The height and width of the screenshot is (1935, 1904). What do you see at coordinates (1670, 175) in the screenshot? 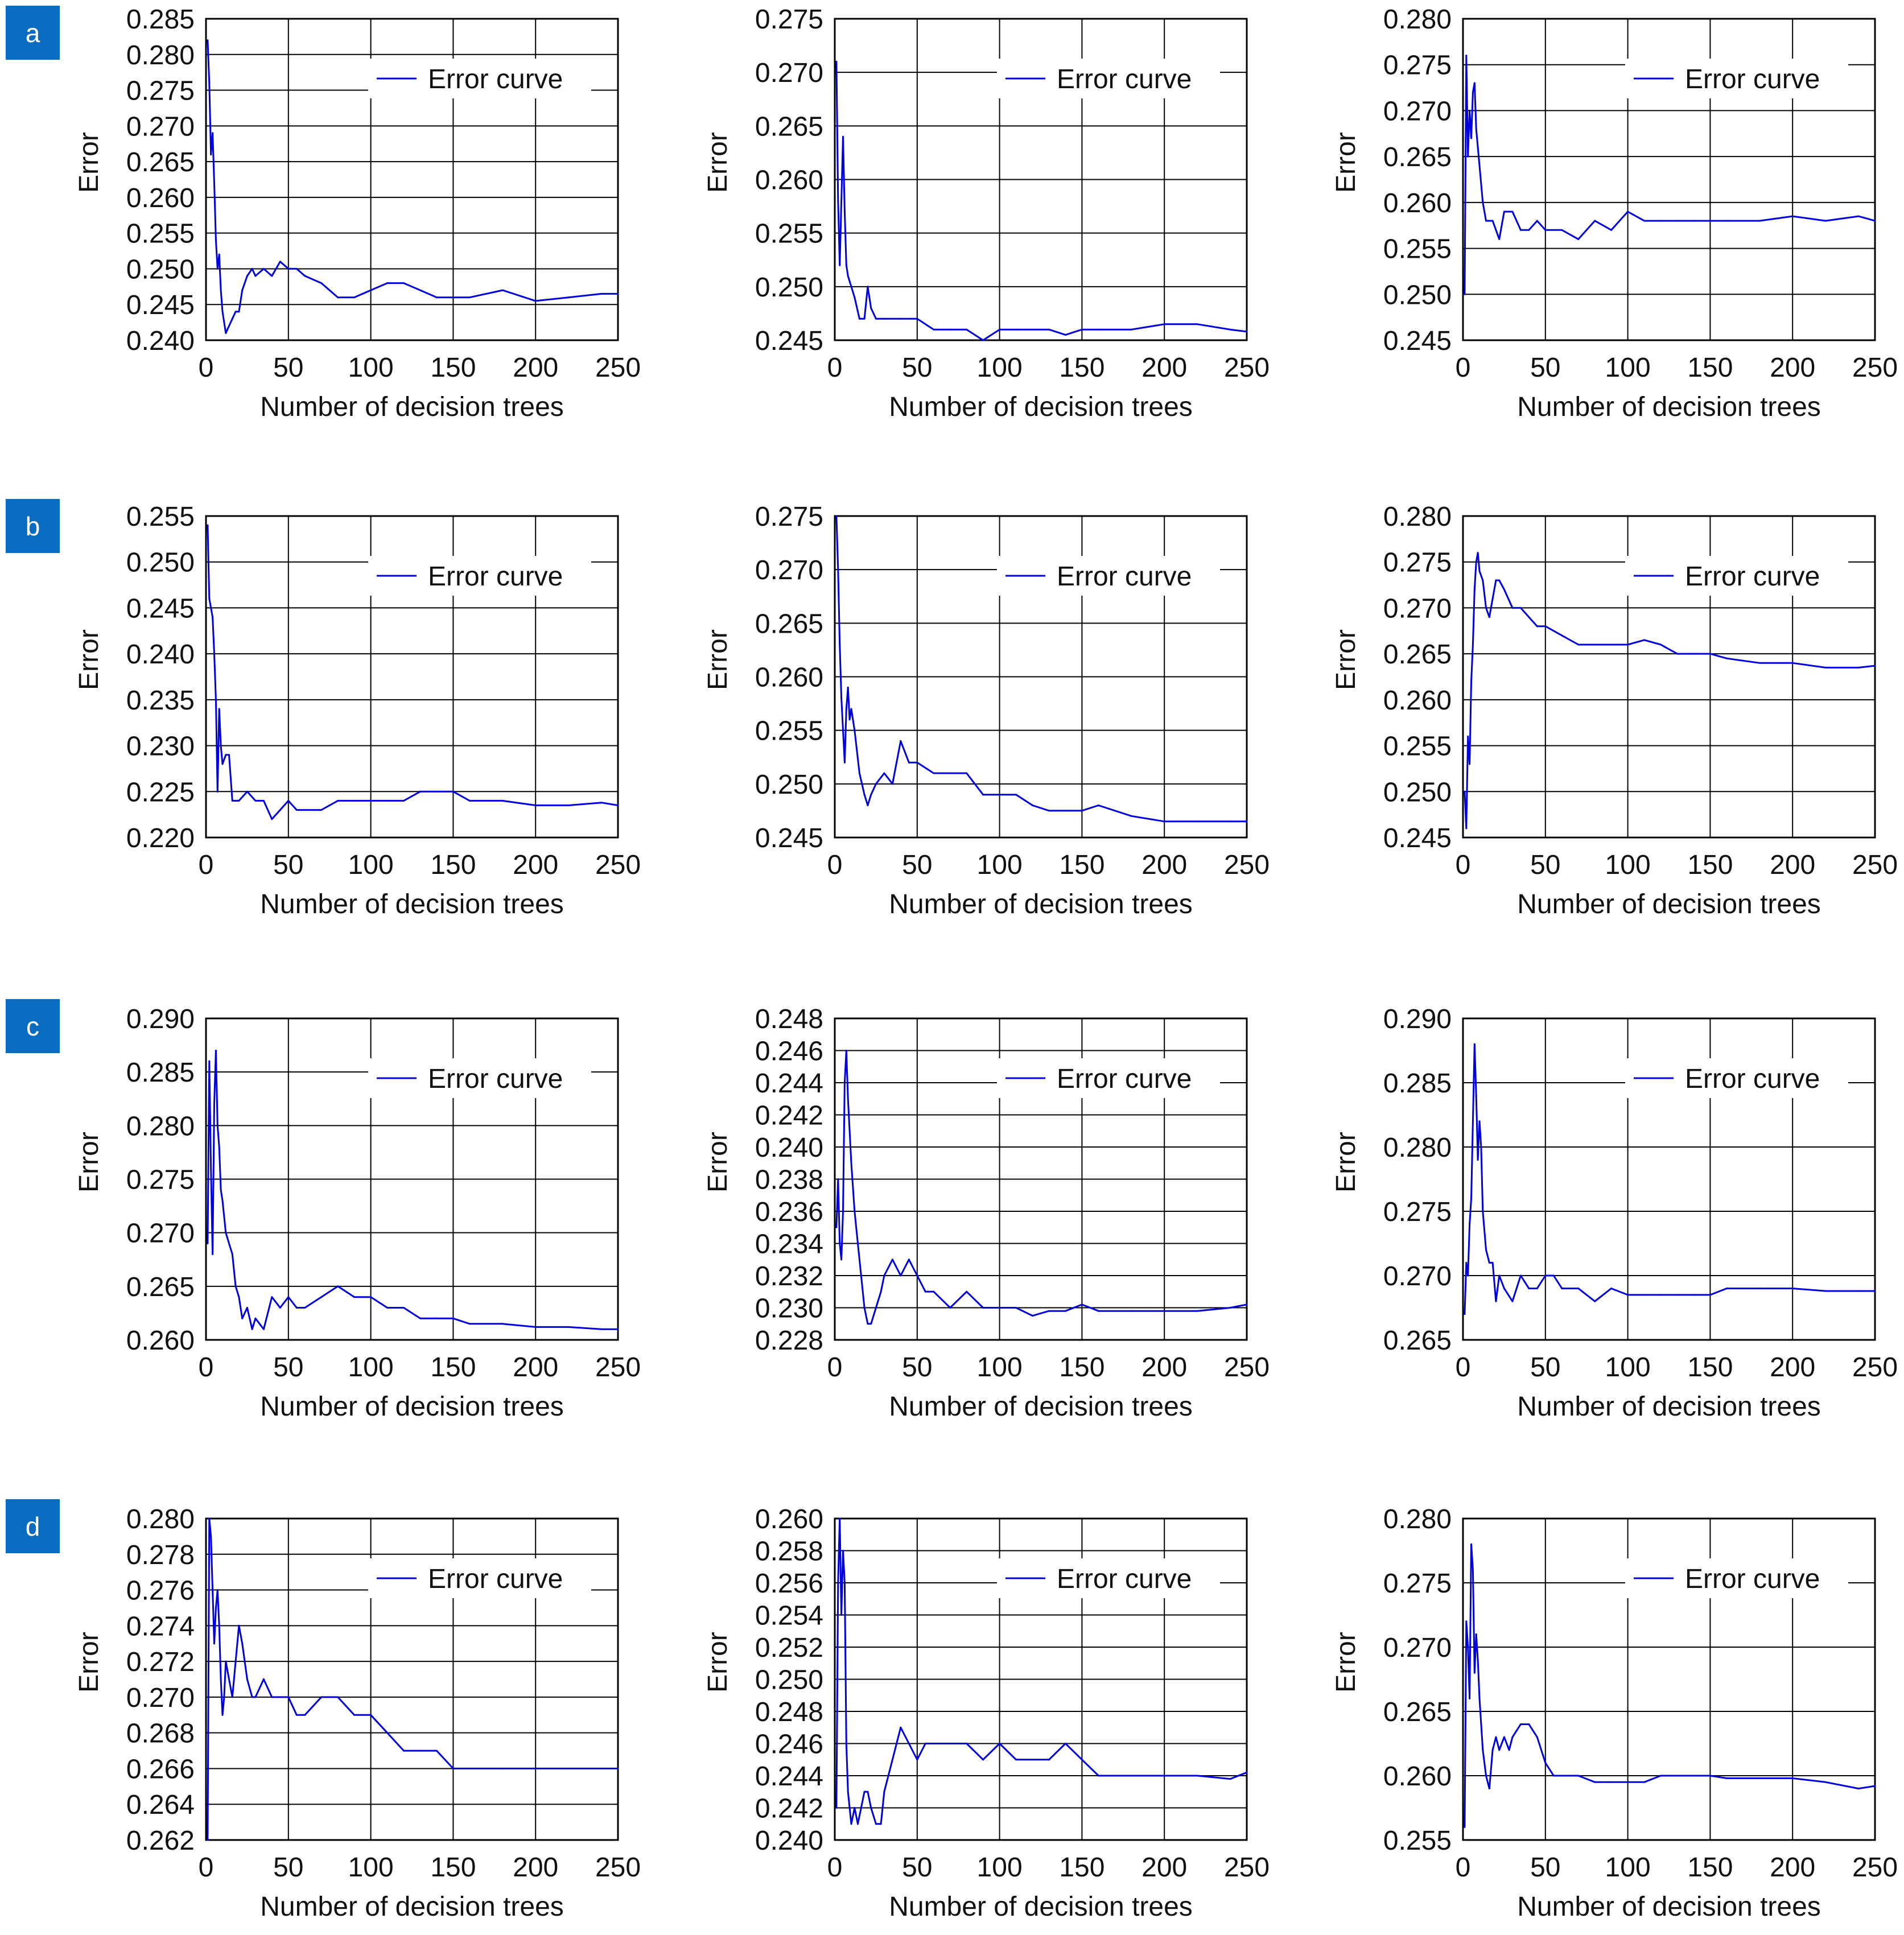
I see `error-curve-line` at bounding box center [1670, 175].